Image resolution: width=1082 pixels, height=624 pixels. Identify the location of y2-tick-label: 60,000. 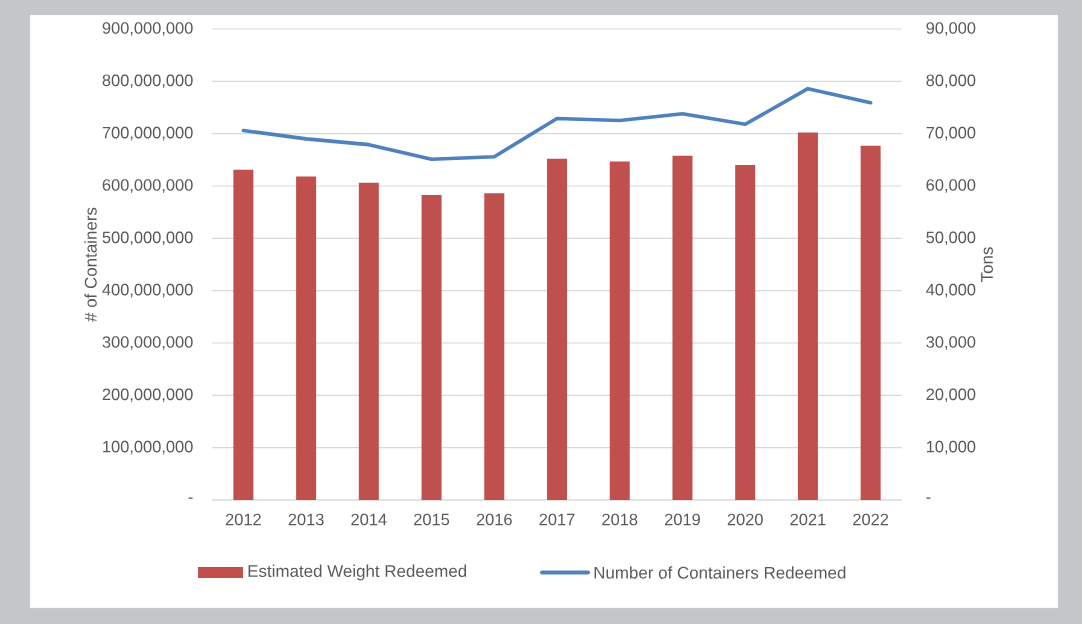
(951, 186).